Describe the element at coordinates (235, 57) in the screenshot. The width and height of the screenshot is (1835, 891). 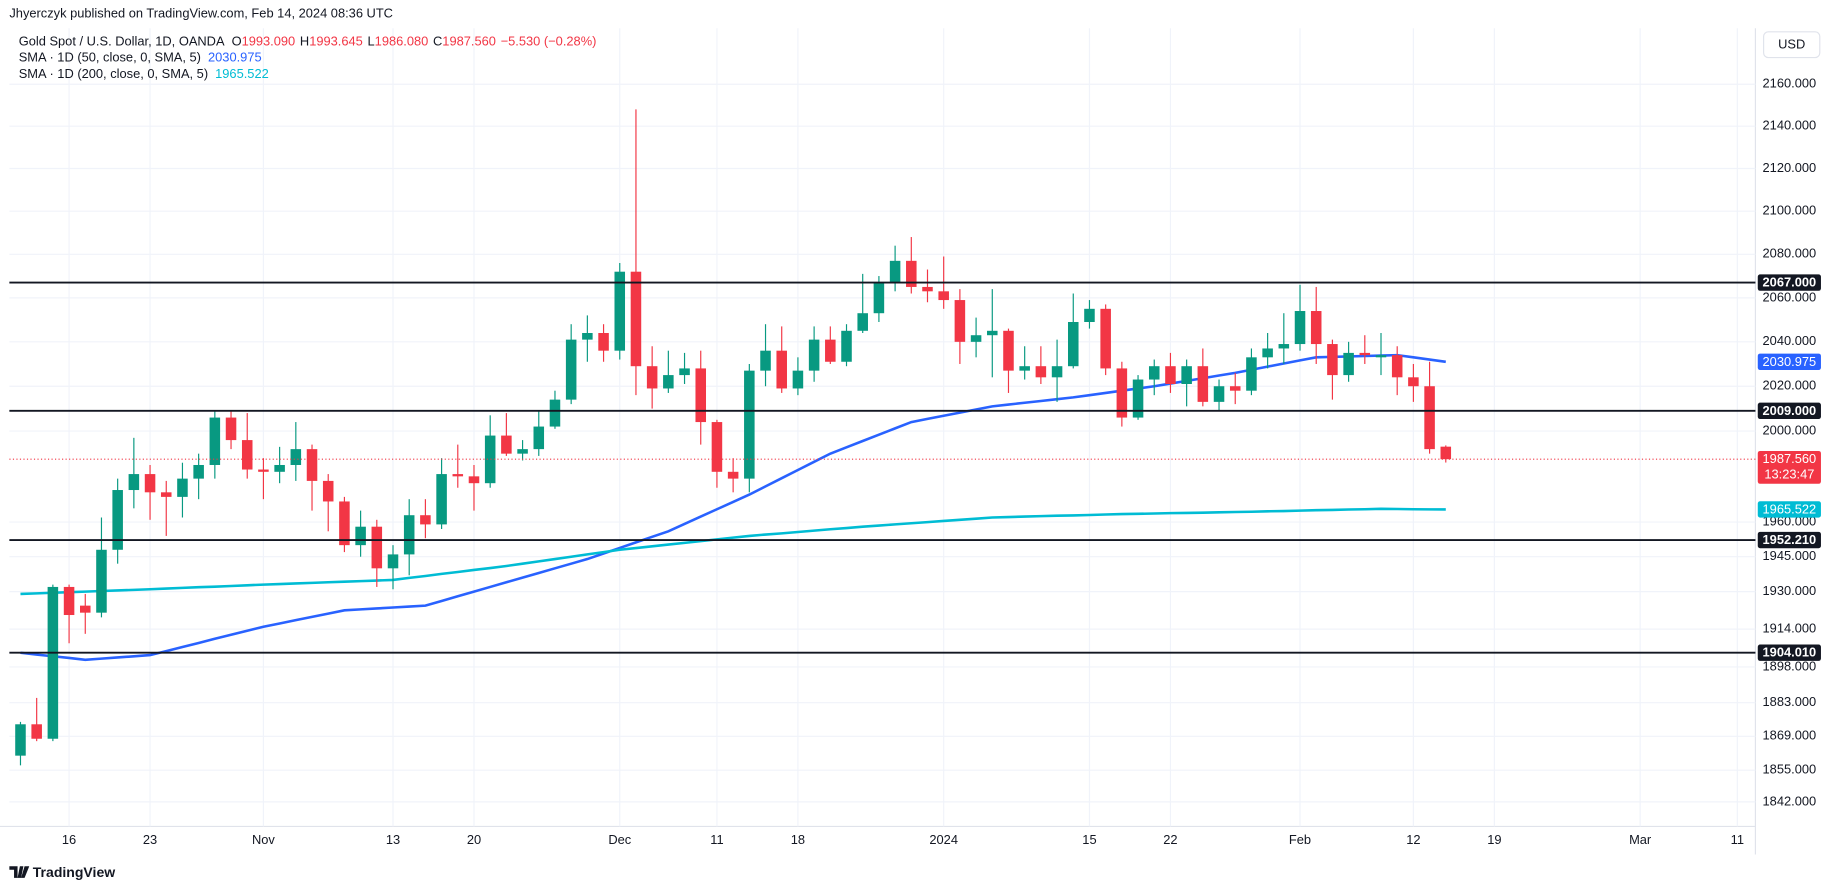
I see `legend-value: 2030.975` at that location.